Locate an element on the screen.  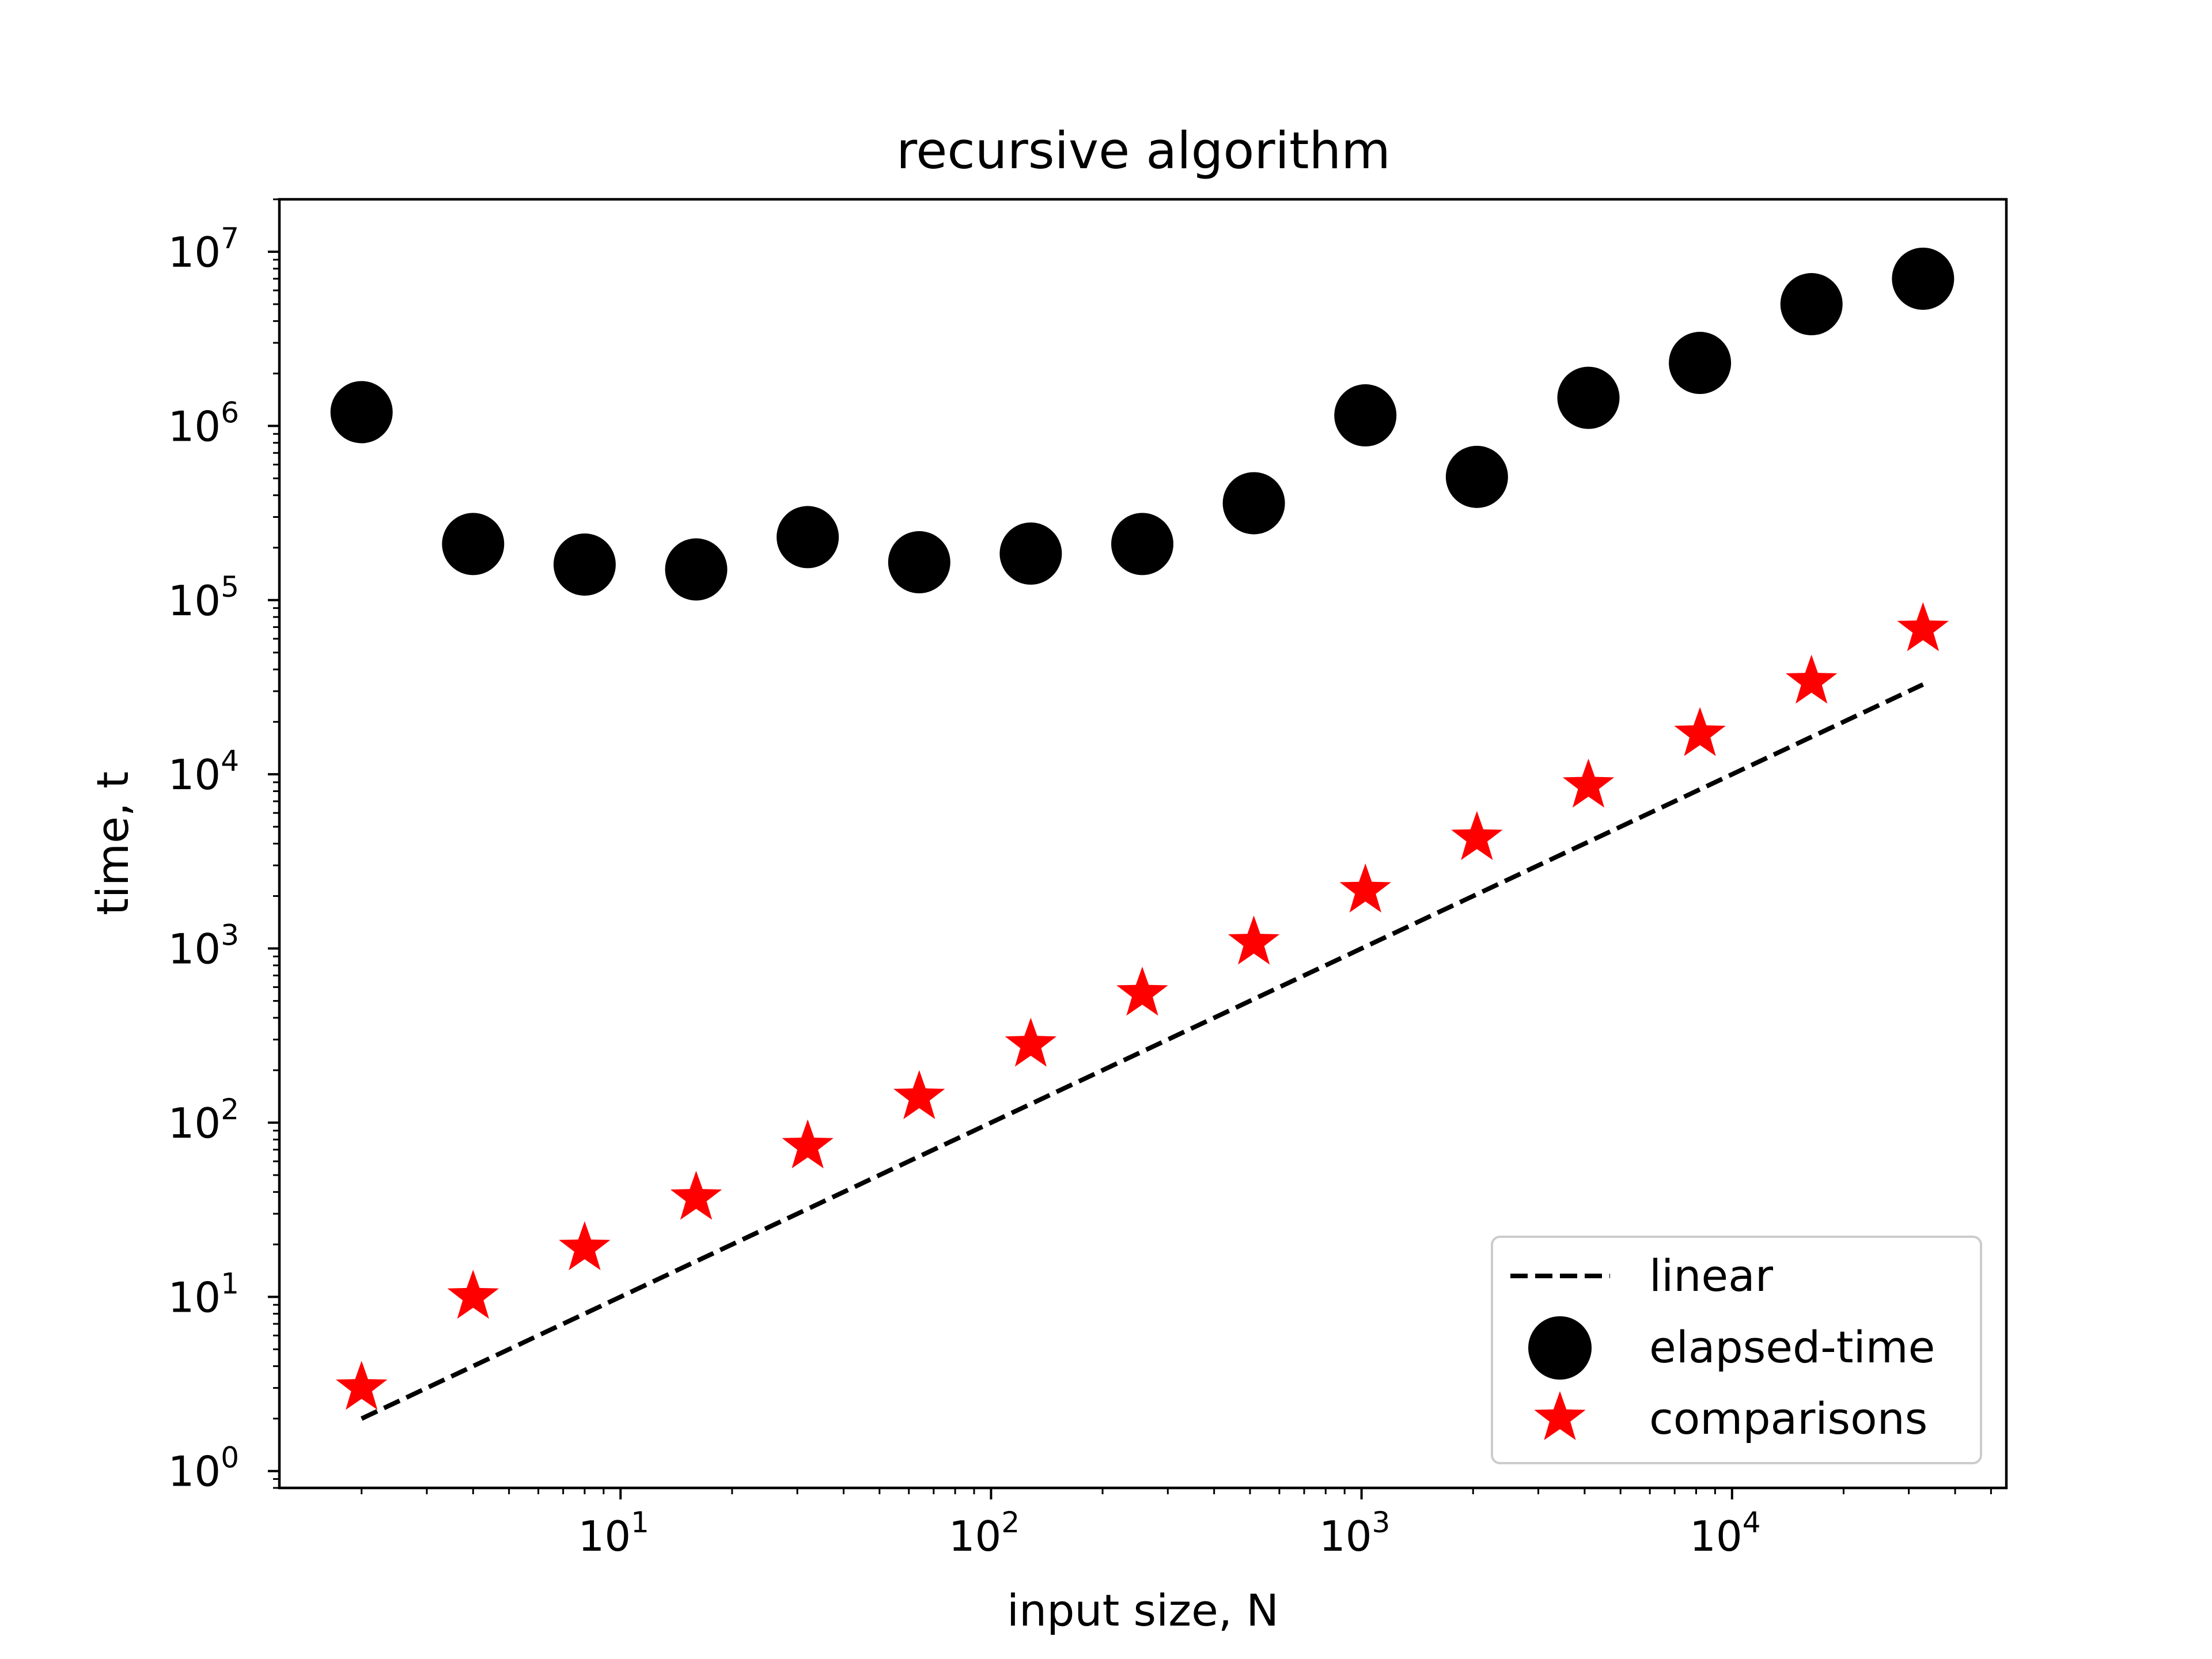
x-tick-exponent: 3 is located at coordinates (1381, 1522).